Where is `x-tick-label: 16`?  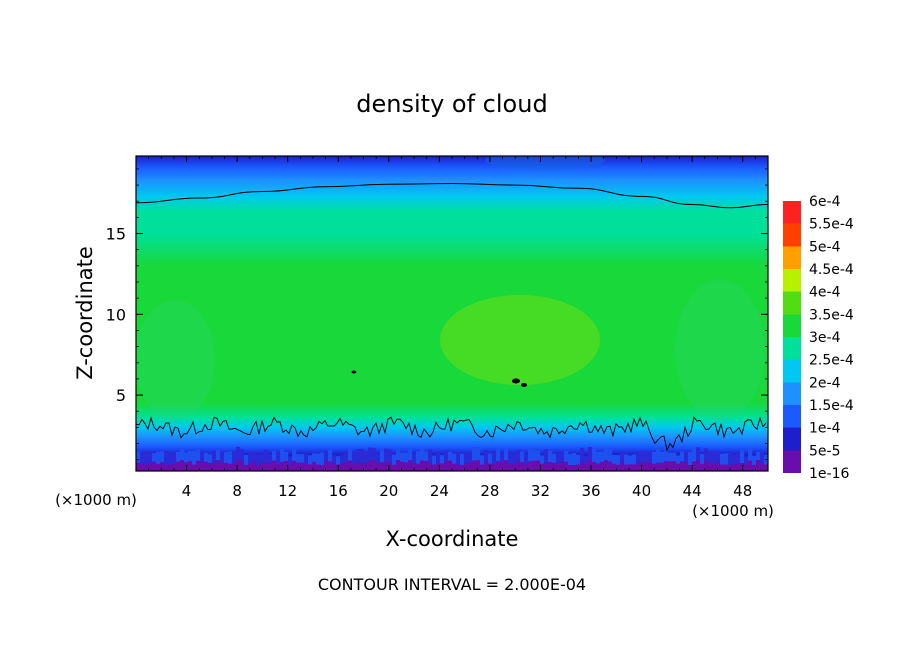
x-tick-label: 16 is located at coordinates (338, 491).